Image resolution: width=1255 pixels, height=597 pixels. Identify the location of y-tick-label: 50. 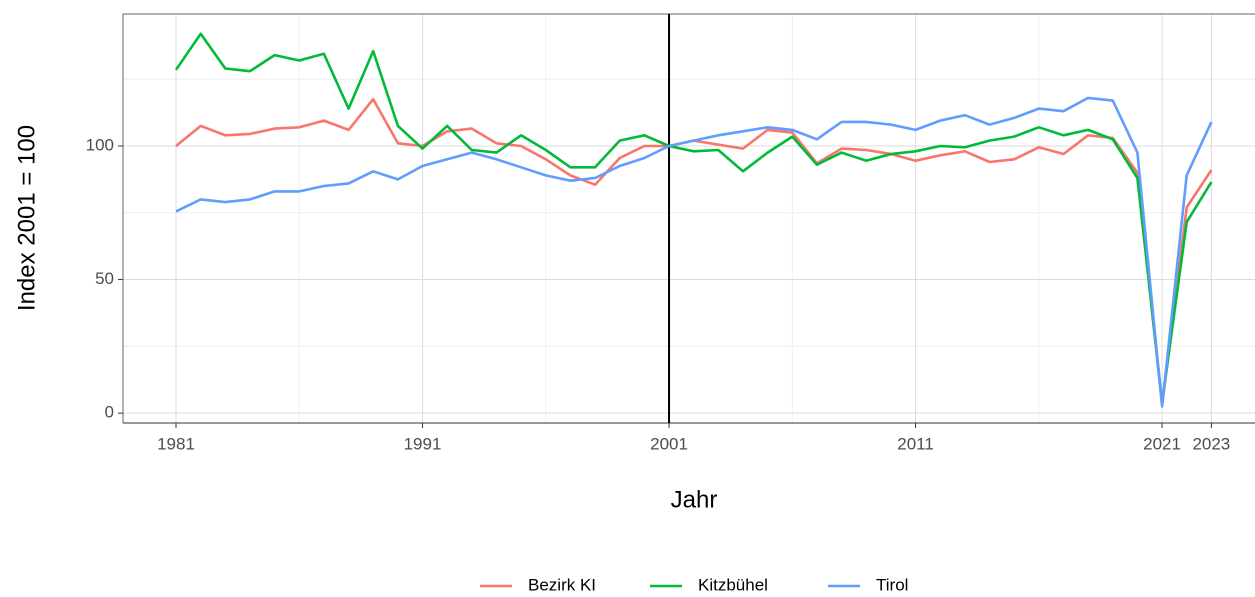
(104, 278).